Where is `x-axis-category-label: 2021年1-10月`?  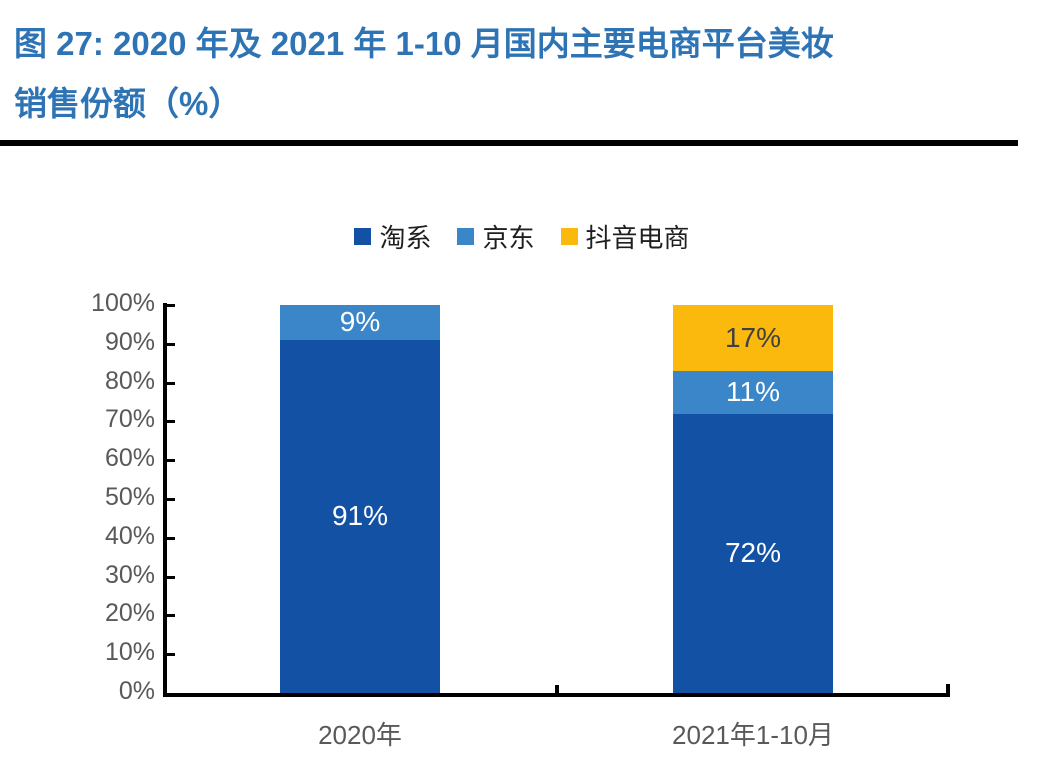 x-axis-category-label: 2021年1-10月 is located at coordinates (753, 735).